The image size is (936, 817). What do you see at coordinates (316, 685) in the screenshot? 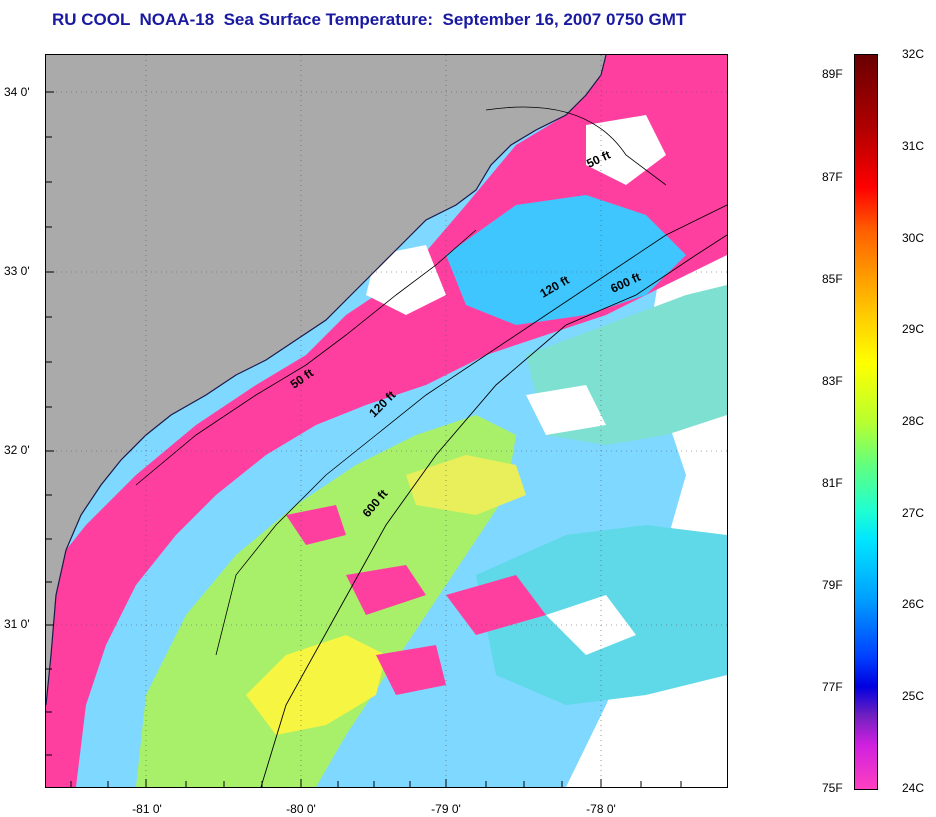
I see `warm-core-yellow` at bounding box center [316, 685].